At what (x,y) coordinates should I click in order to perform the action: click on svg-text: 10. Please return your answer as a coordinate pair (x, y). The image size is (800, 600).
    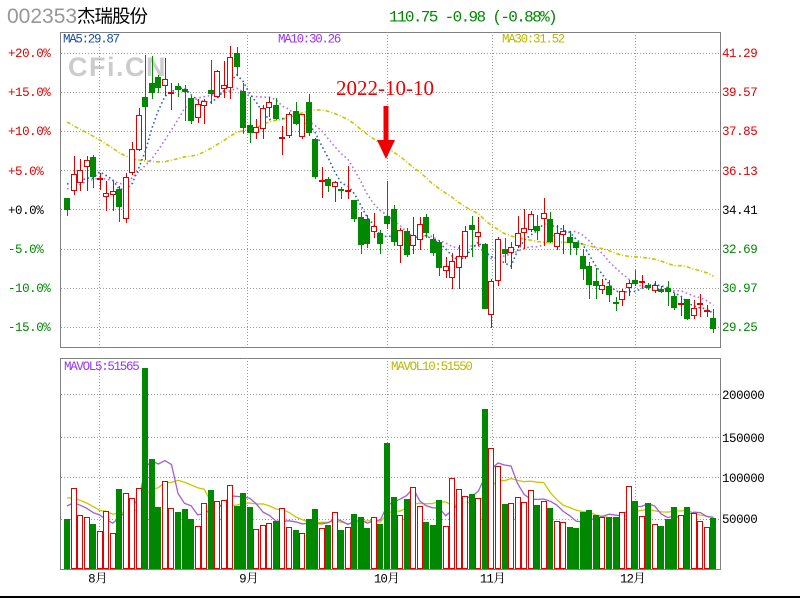
    Looking at the image, I should click on (381, 580).